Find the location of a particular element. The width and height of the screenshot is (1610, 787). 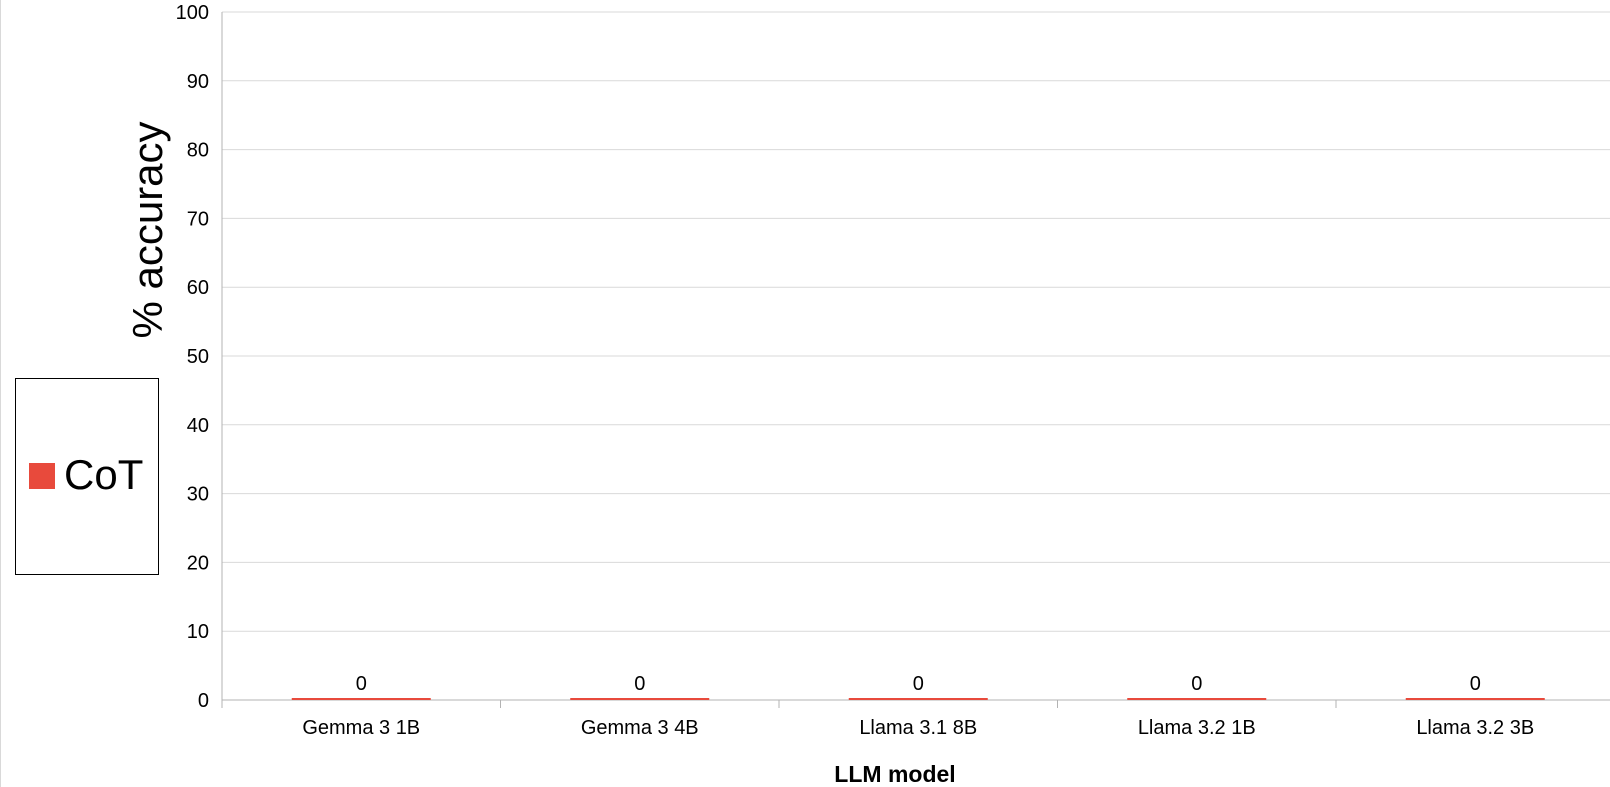

data-labels: 0 0 0 0 0 is located at coordinates (918, 684).